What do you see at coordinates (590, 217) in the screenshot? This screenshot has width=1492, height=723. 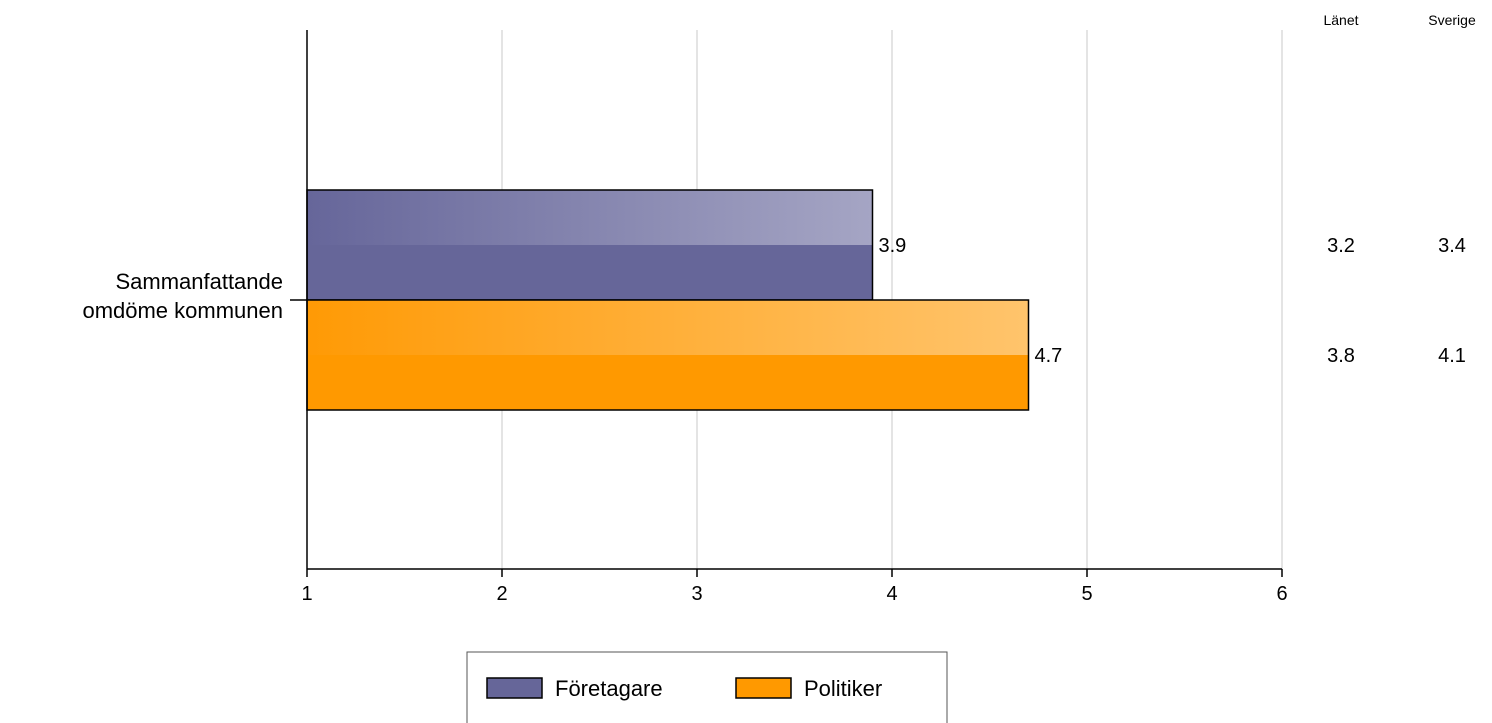 I see `bar-highlight-företagare` at bounding box center [590, 217].